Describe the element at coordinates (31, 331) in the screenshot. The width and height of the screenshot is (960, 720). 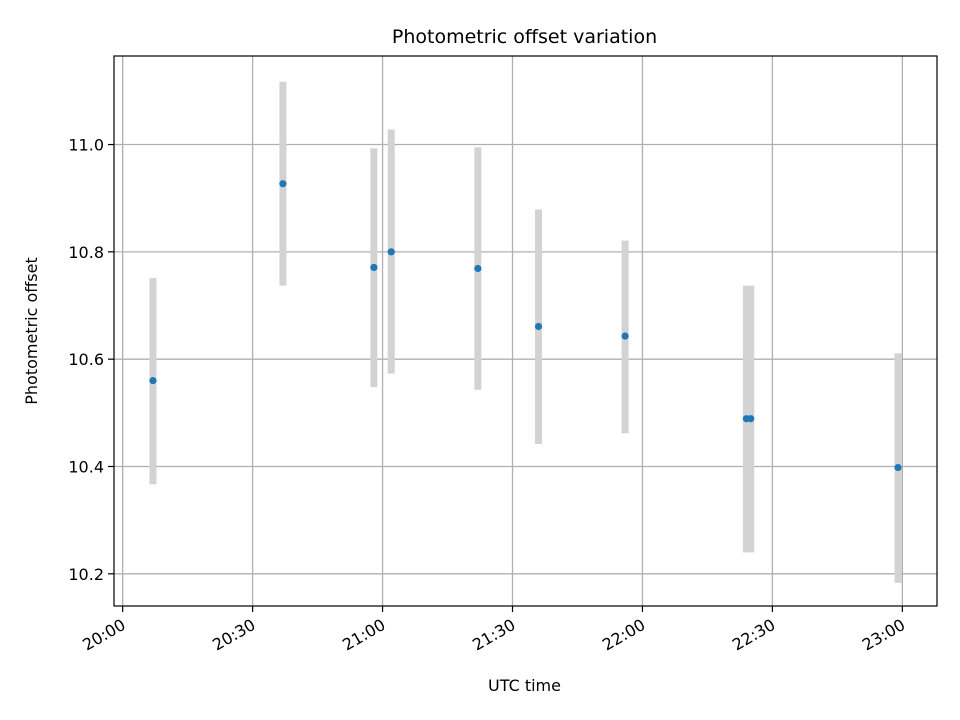
I see `y-axis-title: Photometric offset` at that location.